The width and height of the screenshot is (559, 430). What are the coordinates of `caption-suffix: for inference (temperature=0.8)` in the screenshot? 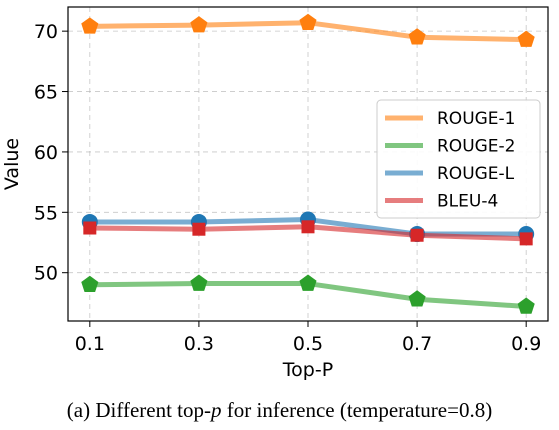 It's located at (357, 410).